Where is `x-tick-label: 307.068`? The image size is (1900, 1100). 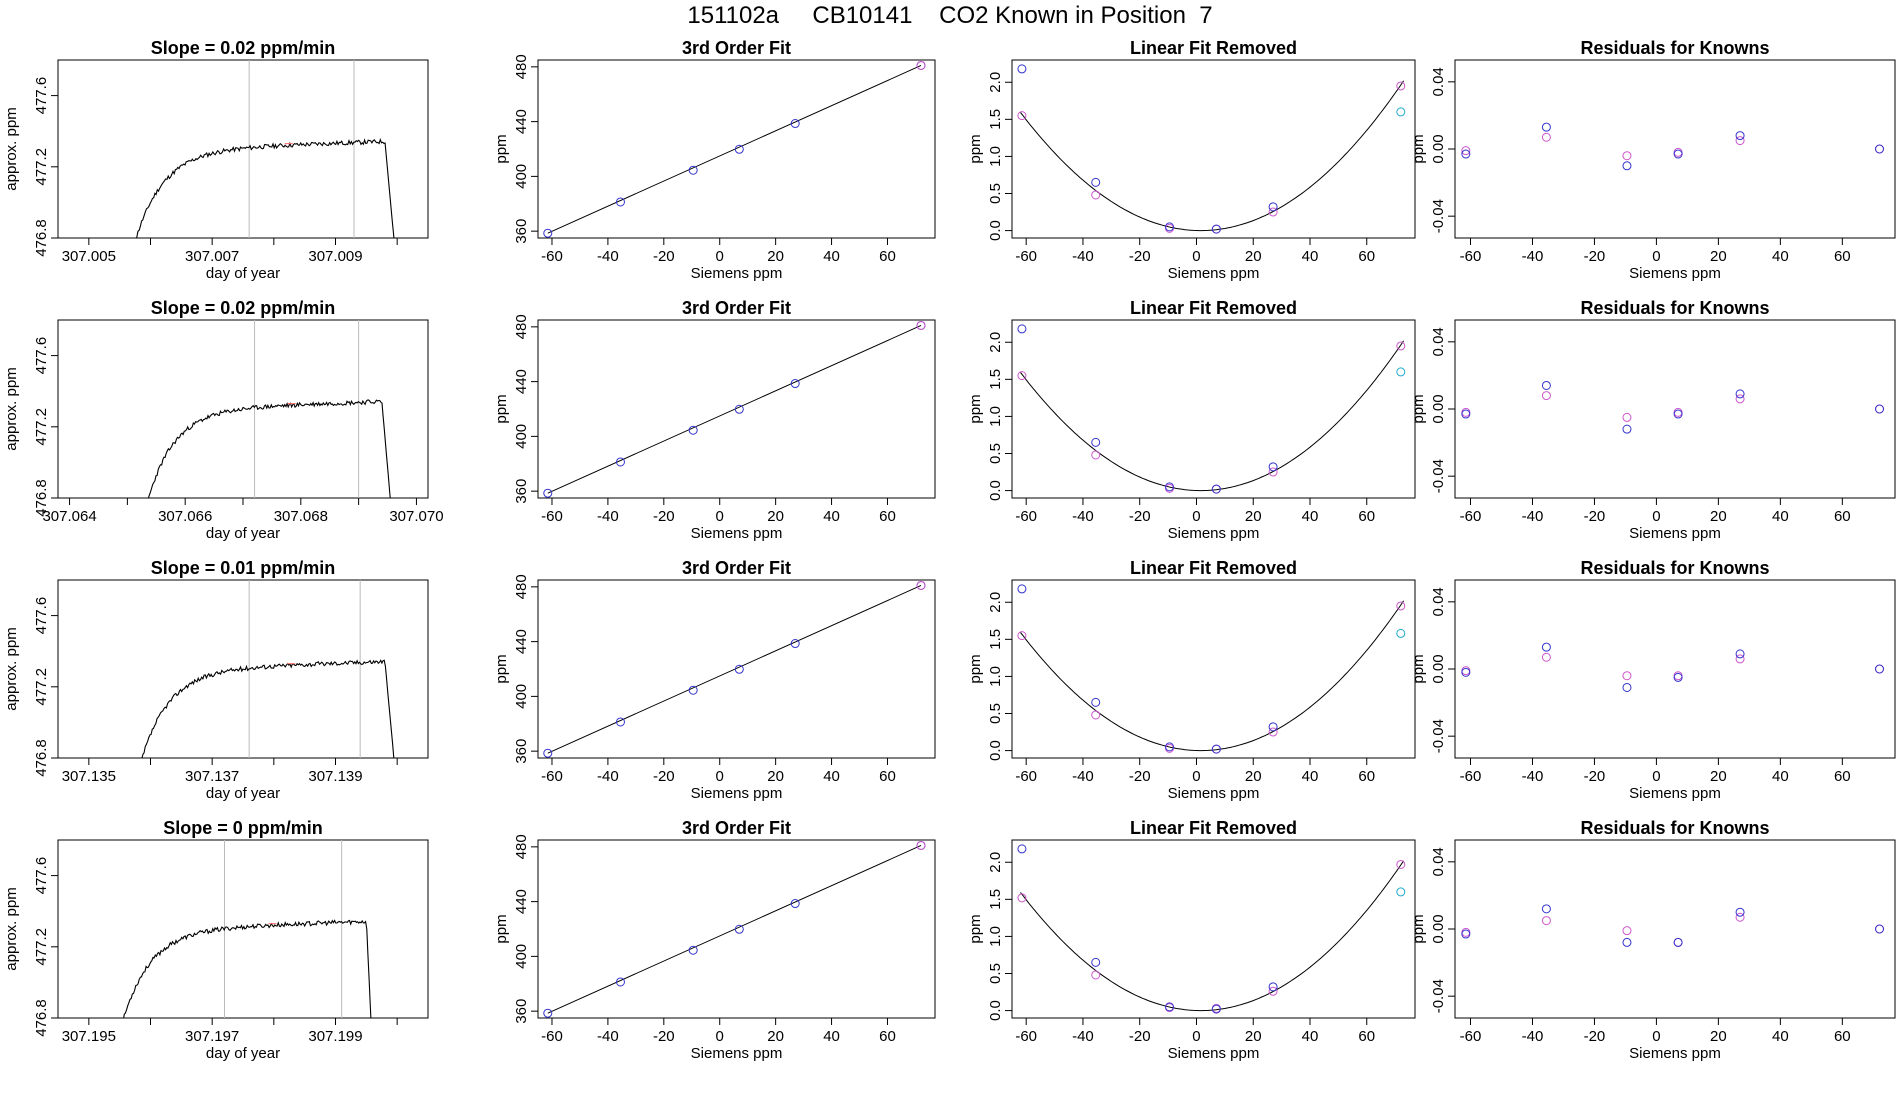
x-tick-label: 307.068 is located at coordinates (301, 516).